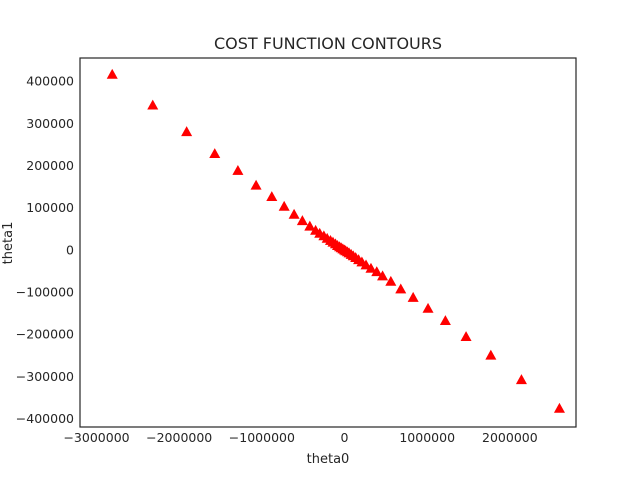 The height and width of the screenshot is (480, 640). I want to click on y-tick-label: 300000, so click(50, 123).